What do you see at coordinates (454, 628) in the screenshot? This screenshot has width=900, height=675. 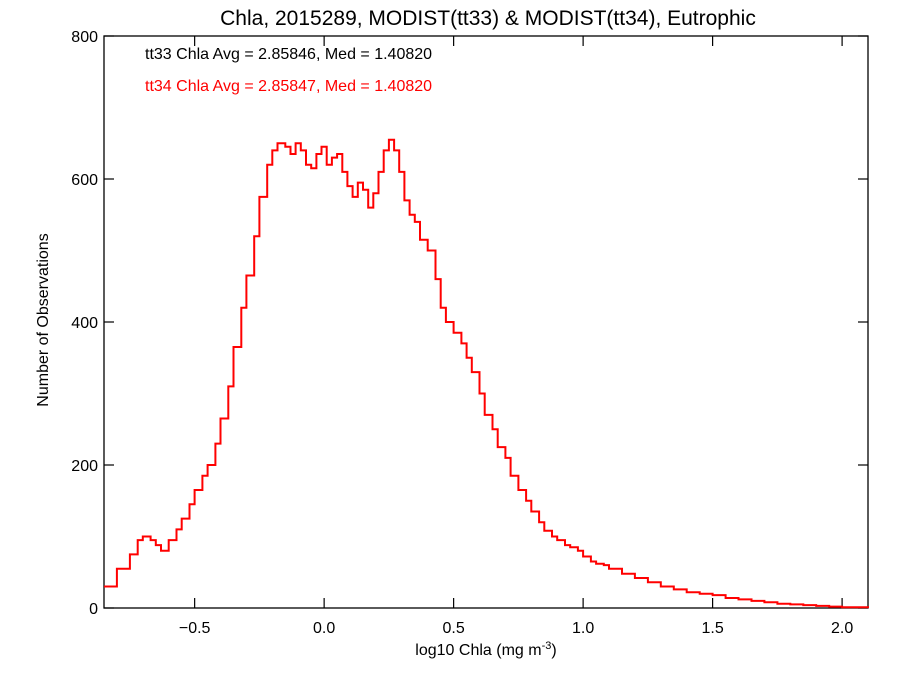 I see `x-tick-label: 0.5` at bounding box center [454, 628].